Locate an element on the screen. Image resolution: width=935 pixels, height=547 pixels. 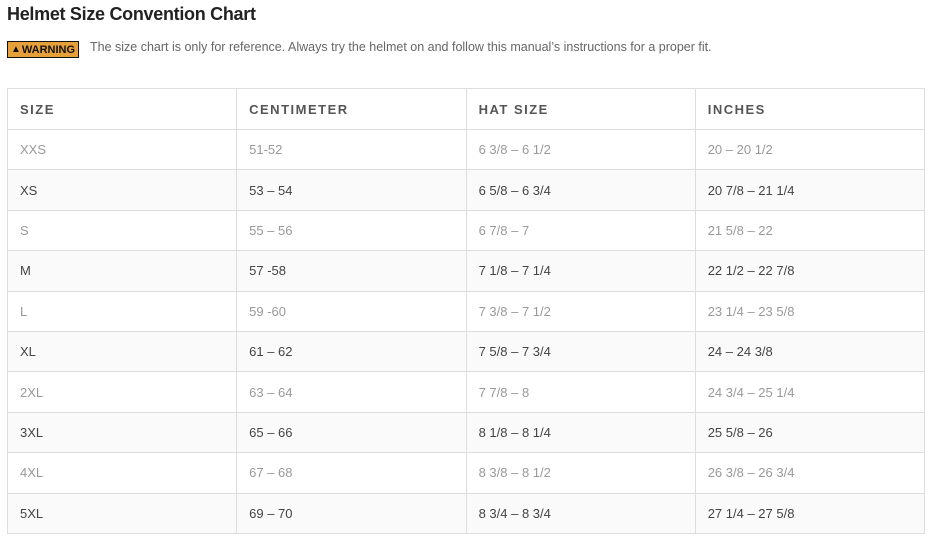
cell-size: XXS is located at coordinates (122, 149).